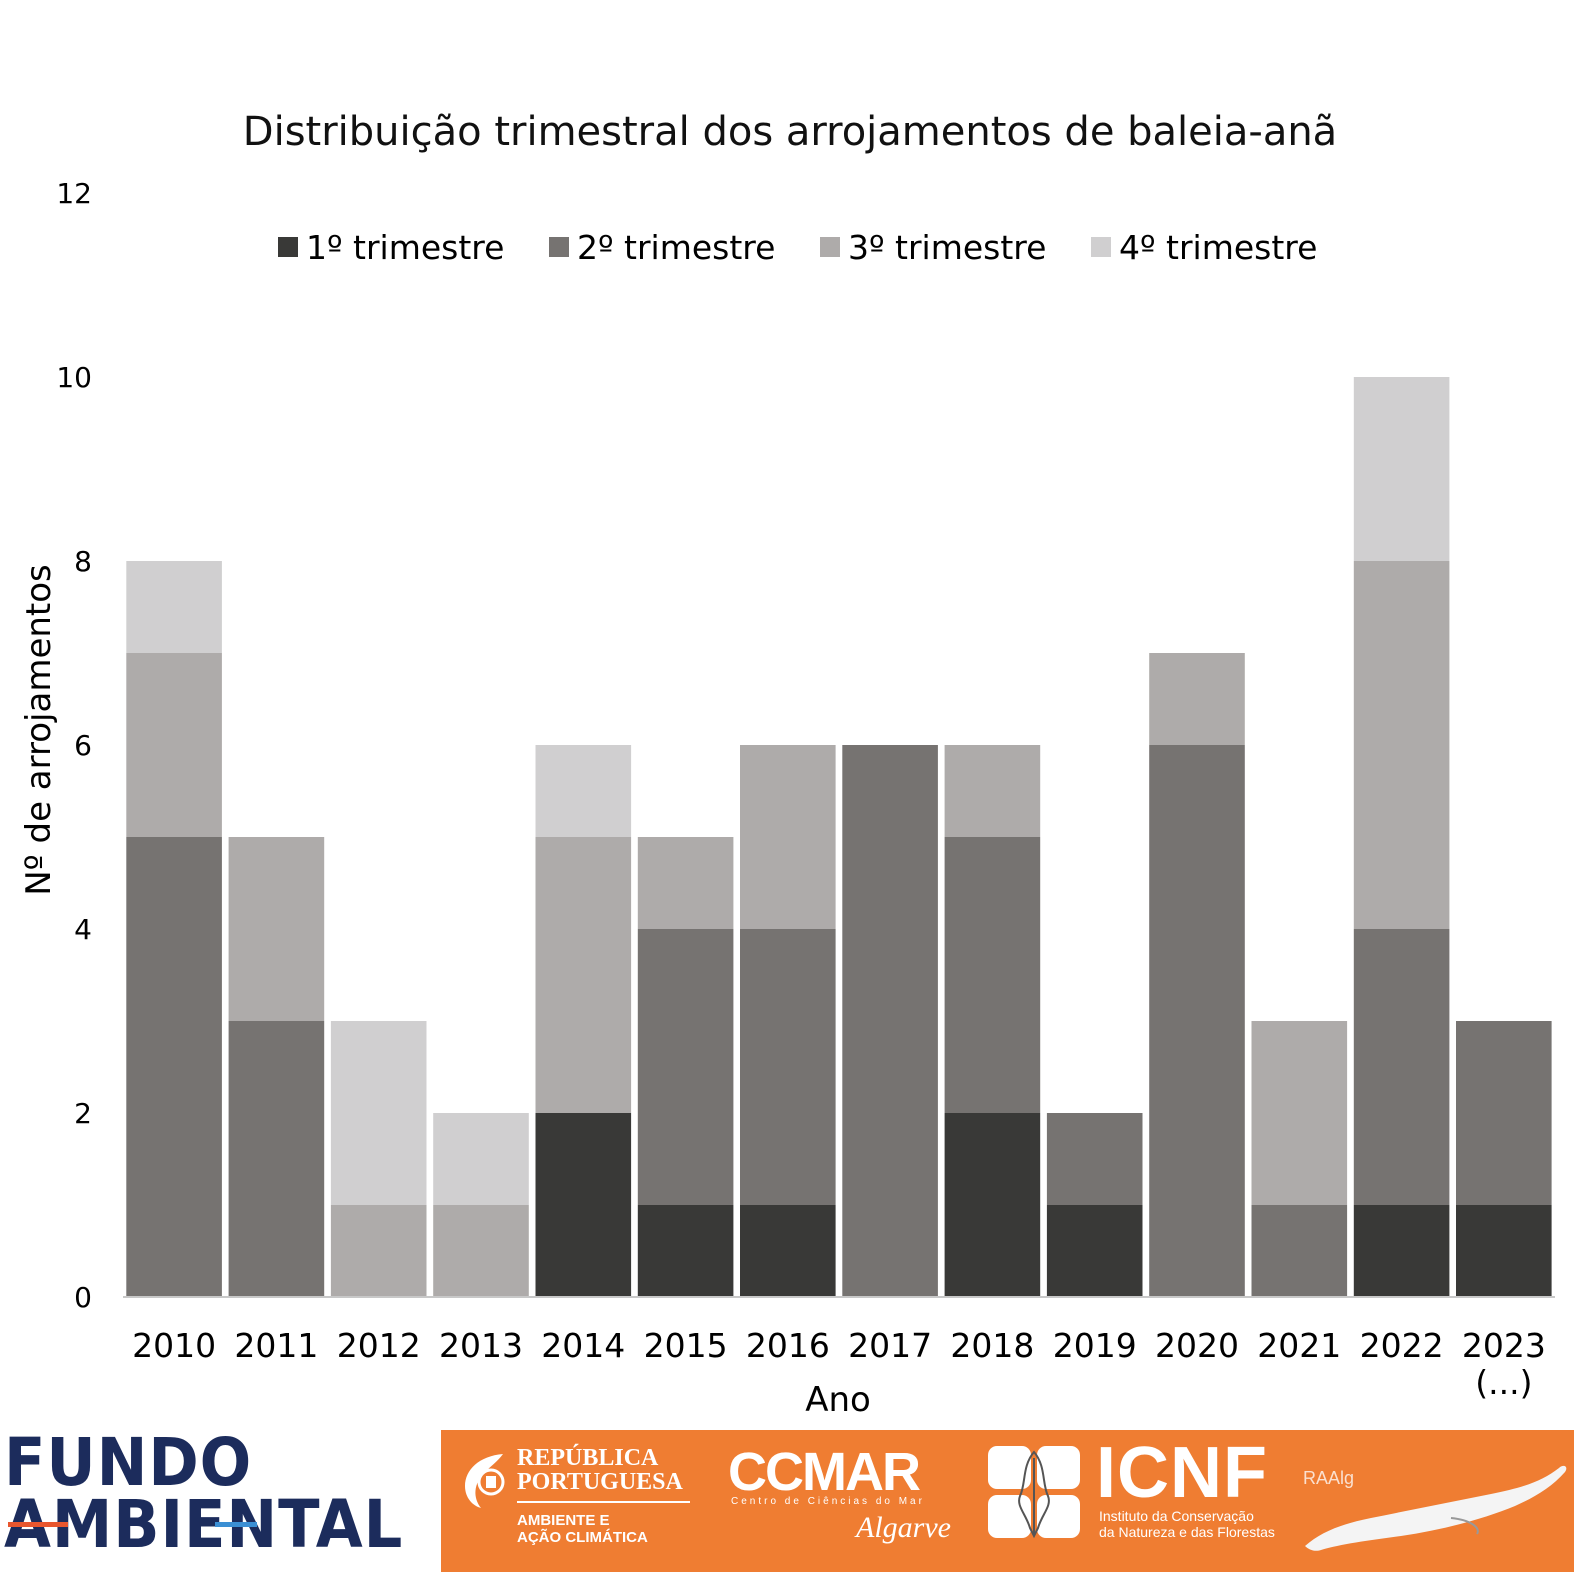 The height and width of the screenshot is (1572, 1574). Describe the element at coordinates (276, 1345) in the screenshot. I see `x-tick-label: 2011` at that location.